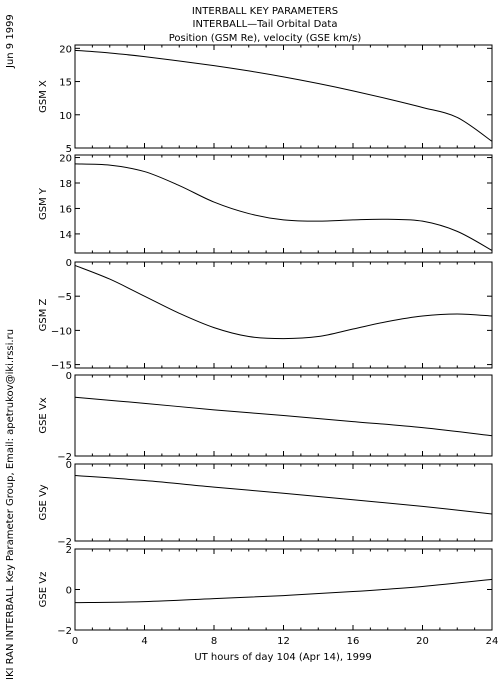 The height and width of the screenshot is (684, 504). I want to click on series-line-gse-vx, so click(283, 416).